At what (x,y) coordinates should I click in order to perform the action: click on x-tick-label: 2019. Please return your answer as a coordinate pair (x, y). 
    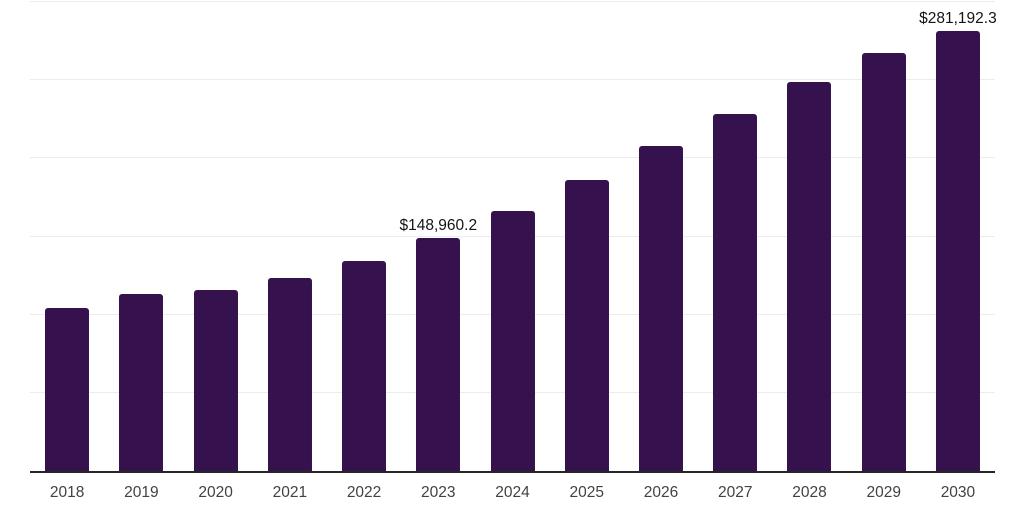
    Looking at the image, I should click on (141, 492).